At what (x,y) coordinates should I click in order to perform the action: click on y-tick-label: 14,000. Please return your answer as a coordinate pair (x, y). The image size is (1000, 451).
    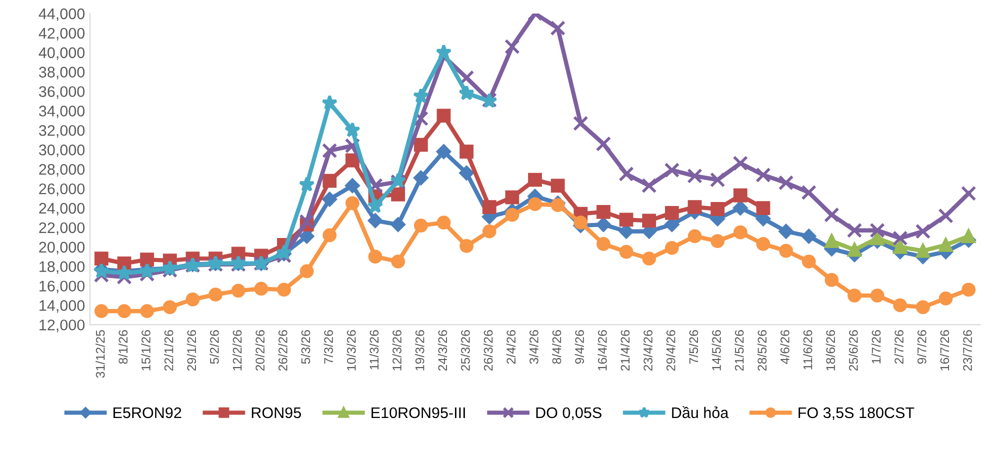
    Looking at the image, I should click on (62, 306).